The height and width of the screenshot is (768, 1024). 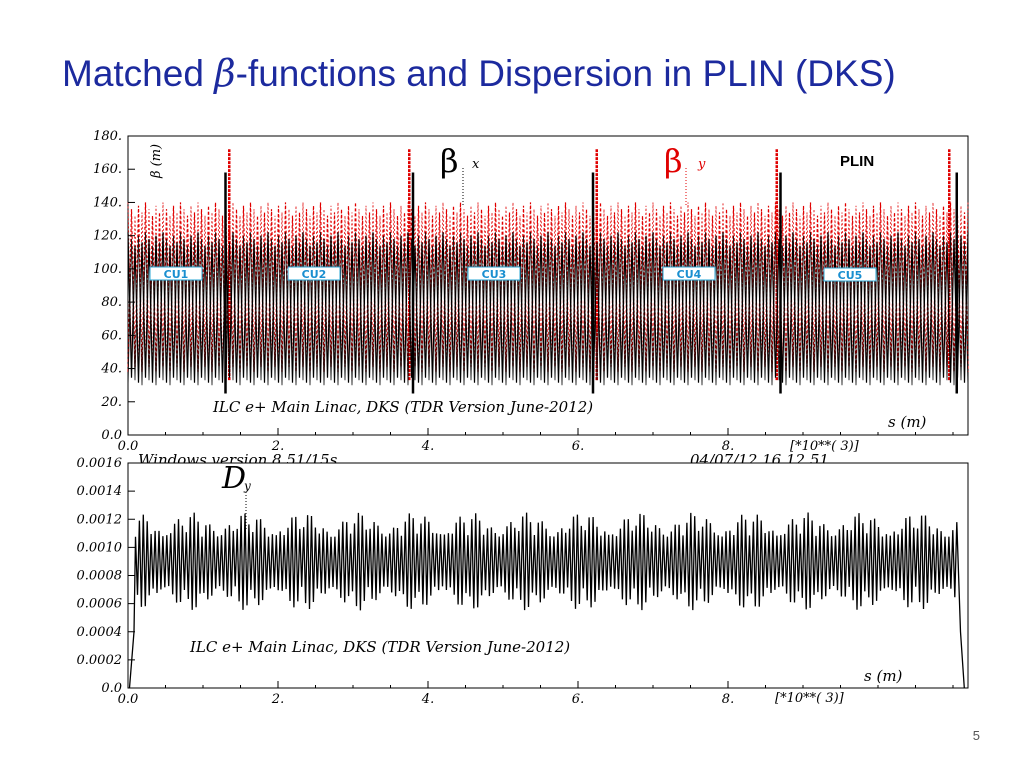 I want to click on title-text-start: Matched, so click(x=138, y=73).